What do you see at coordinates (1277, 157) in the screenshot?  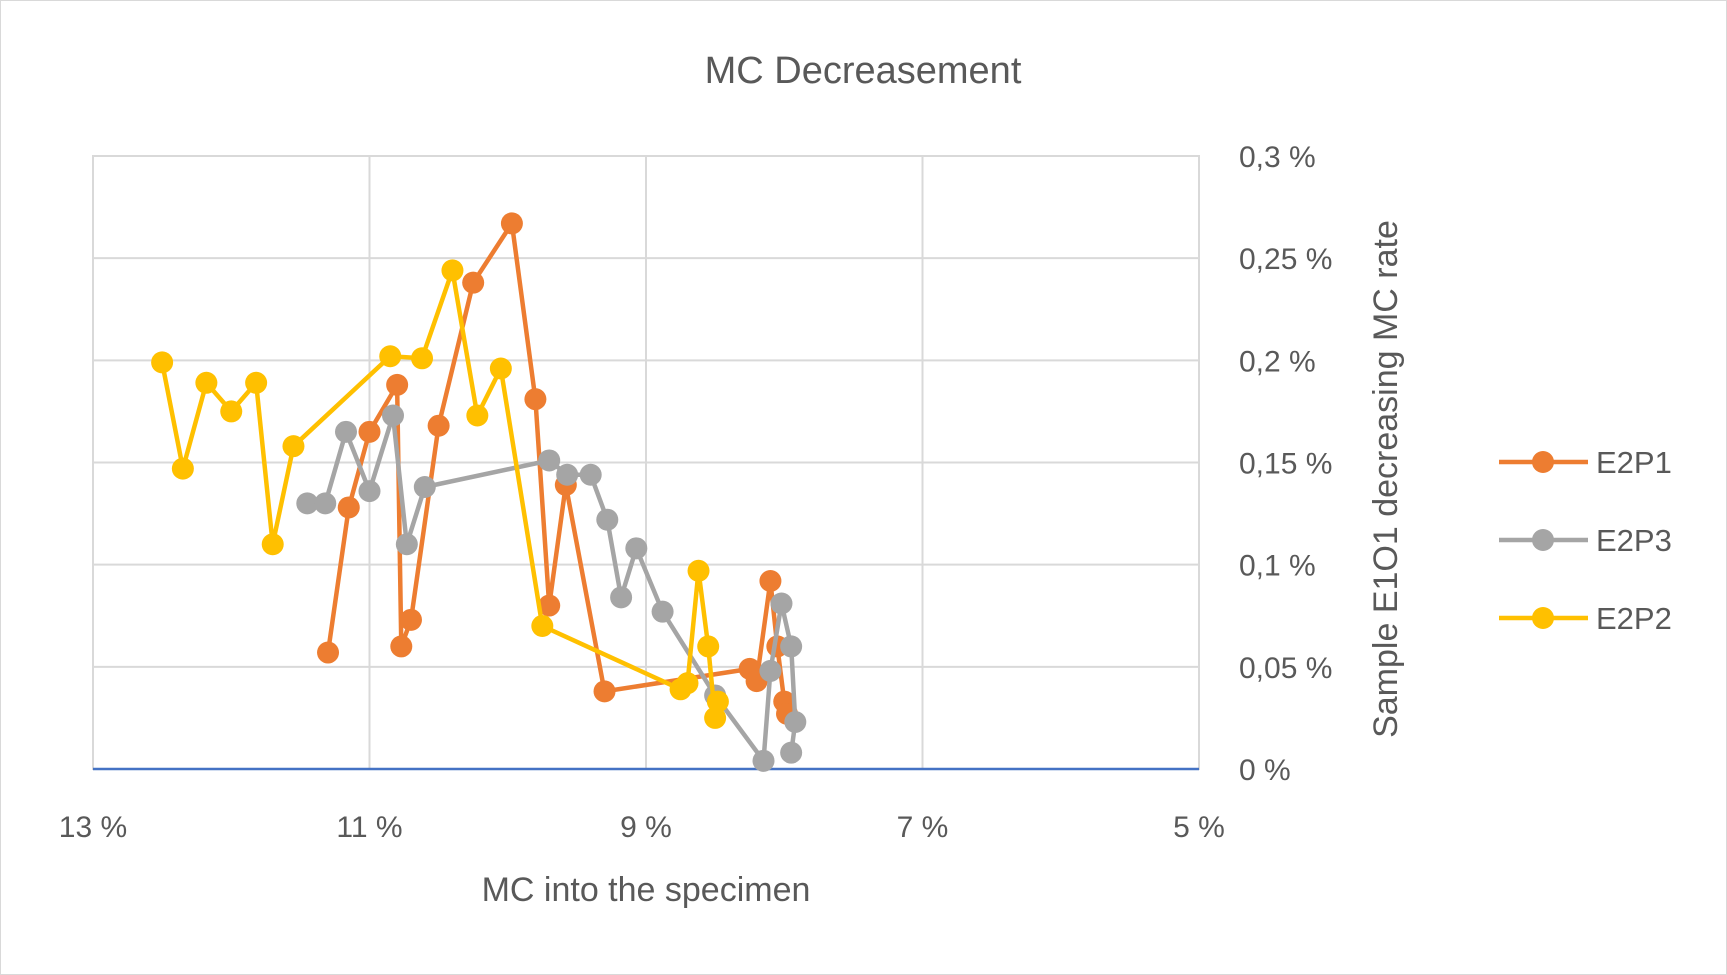 I see `y-tick-label: 0,3 %` at bounding box center [1277, 157].